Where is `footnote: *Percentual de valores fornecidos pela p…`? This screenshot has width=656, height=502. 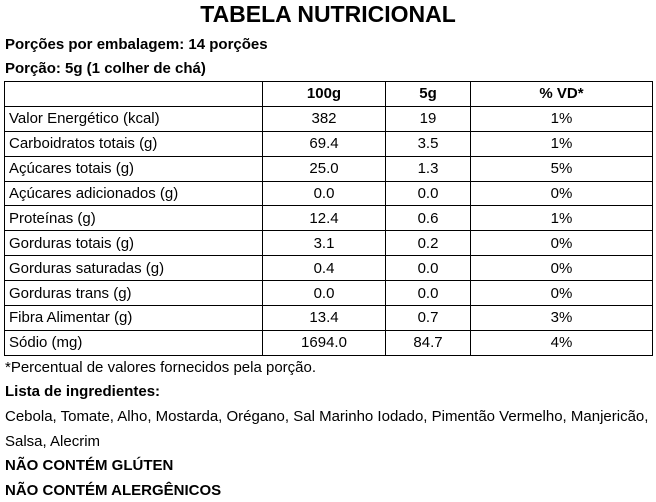 footnote: *Percentual de valores fornecidos pela p… is located at coordinates (161, 367).